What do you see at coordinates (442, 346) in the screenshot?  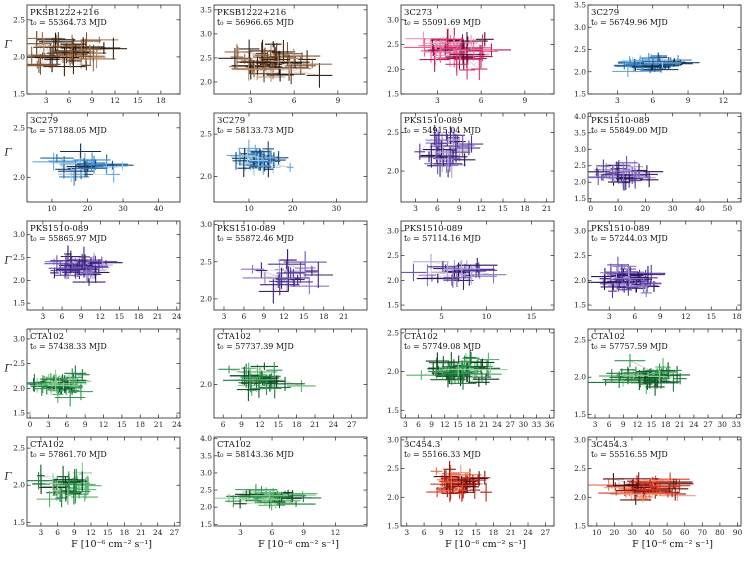 I see `t0-label: t₀ = 57749.08 MJD` at bounding box center [442, 346].